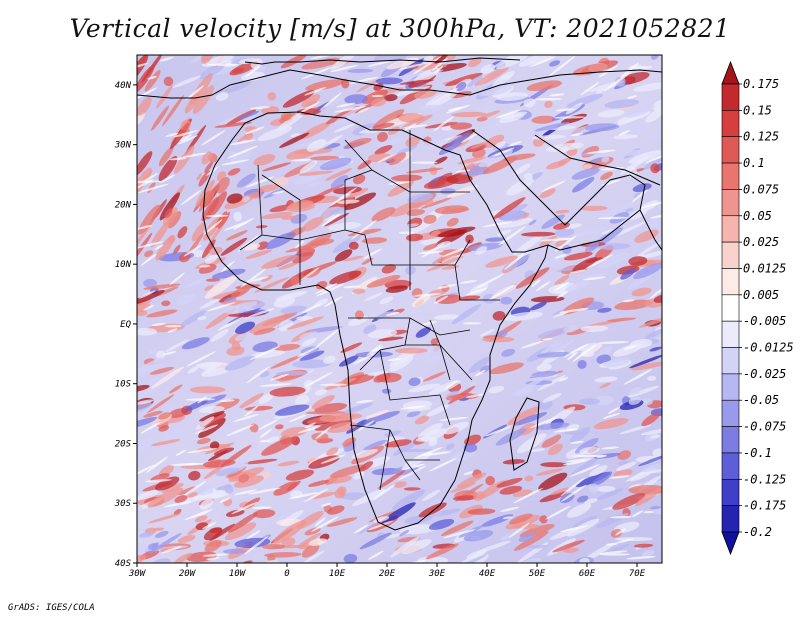 The image size is (800, 618). Describe the element at coordinates (558, 190) in the screenshot. I see `arabia-coastline` at that location.